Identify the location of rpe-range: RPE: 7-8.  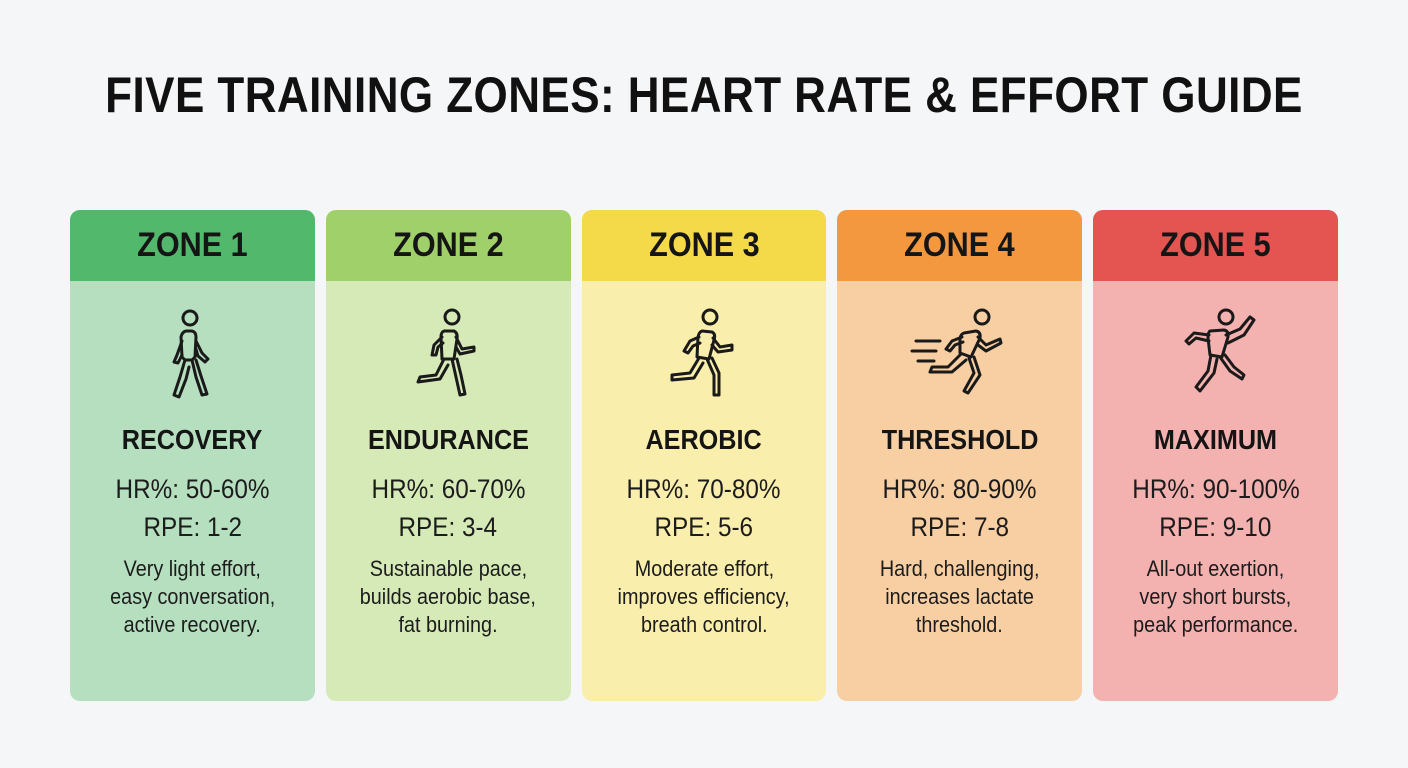
(960, 527).